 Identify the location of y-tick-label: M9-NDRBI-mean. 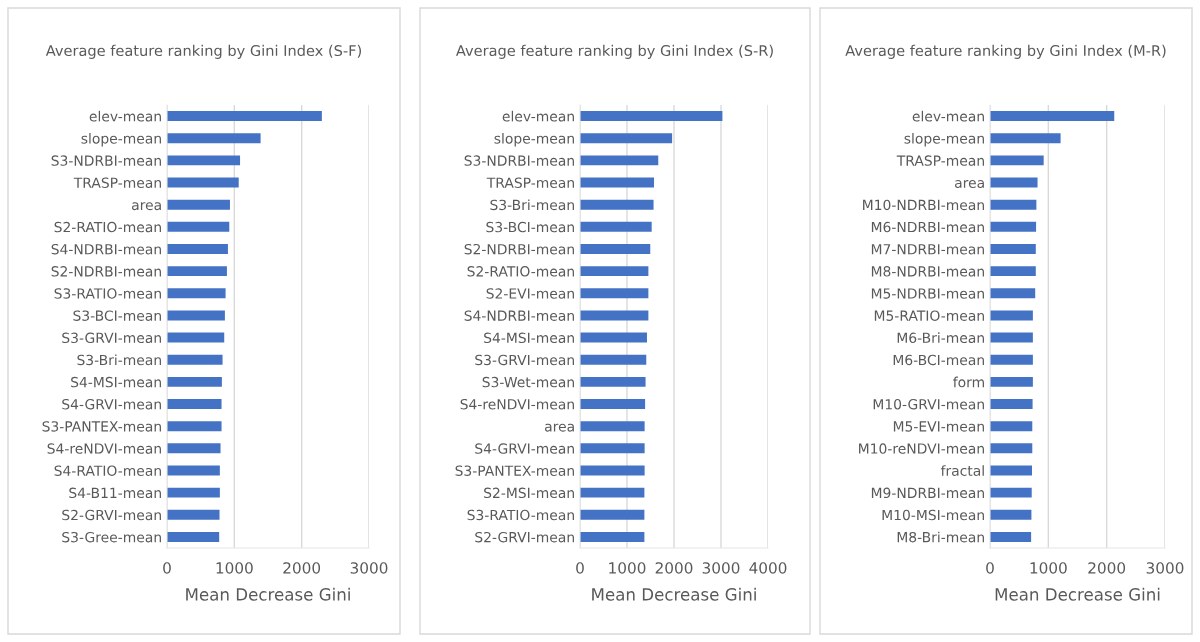
(927, 493).